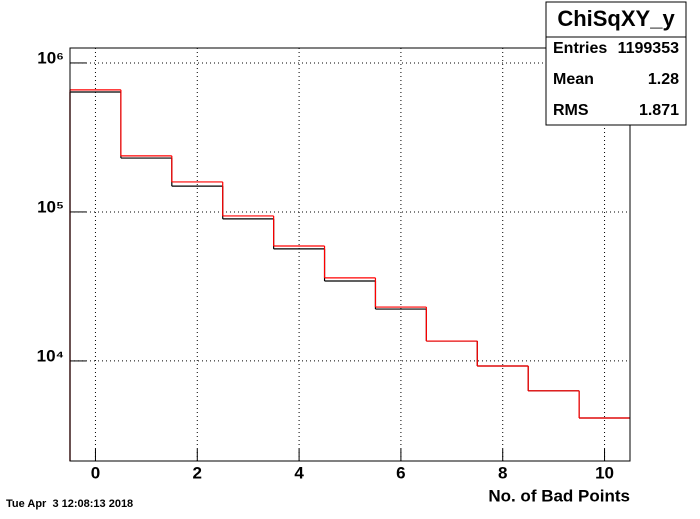 Image resolution: width=700 pixels, height=519 pixels. What do you see at coordinates (663, 79) in the screenshot?
I see `stats-value: 1.28` at bounding box center [663, 79].